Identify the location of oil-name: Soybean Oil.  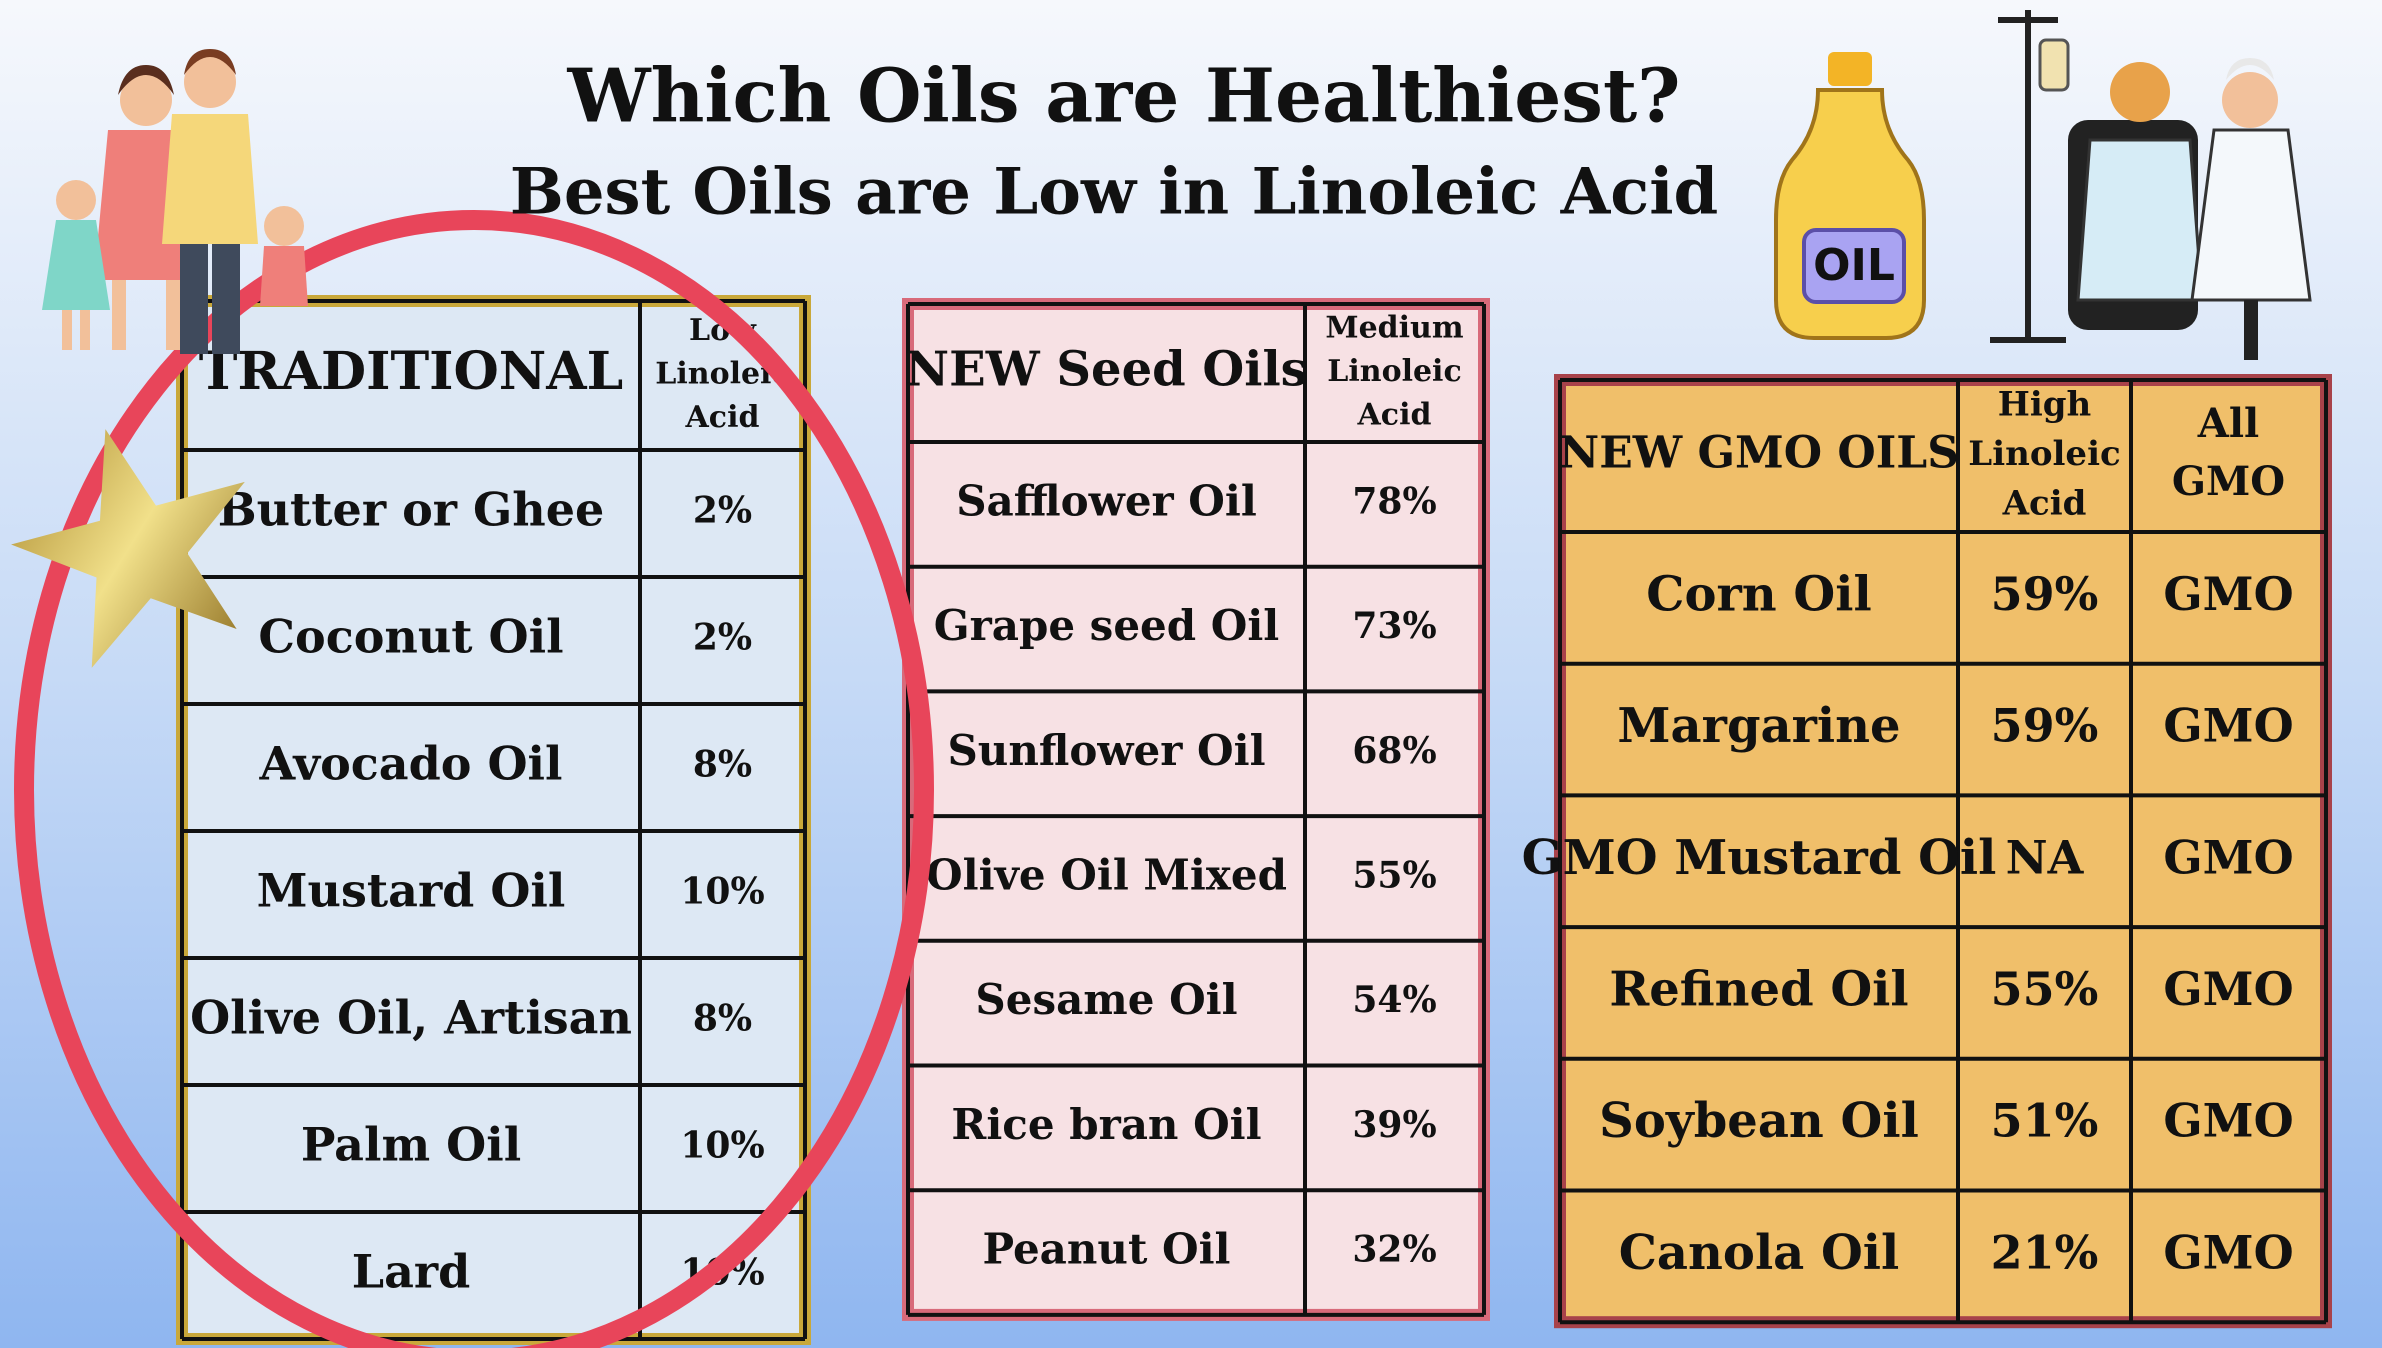
(1759, 1121).